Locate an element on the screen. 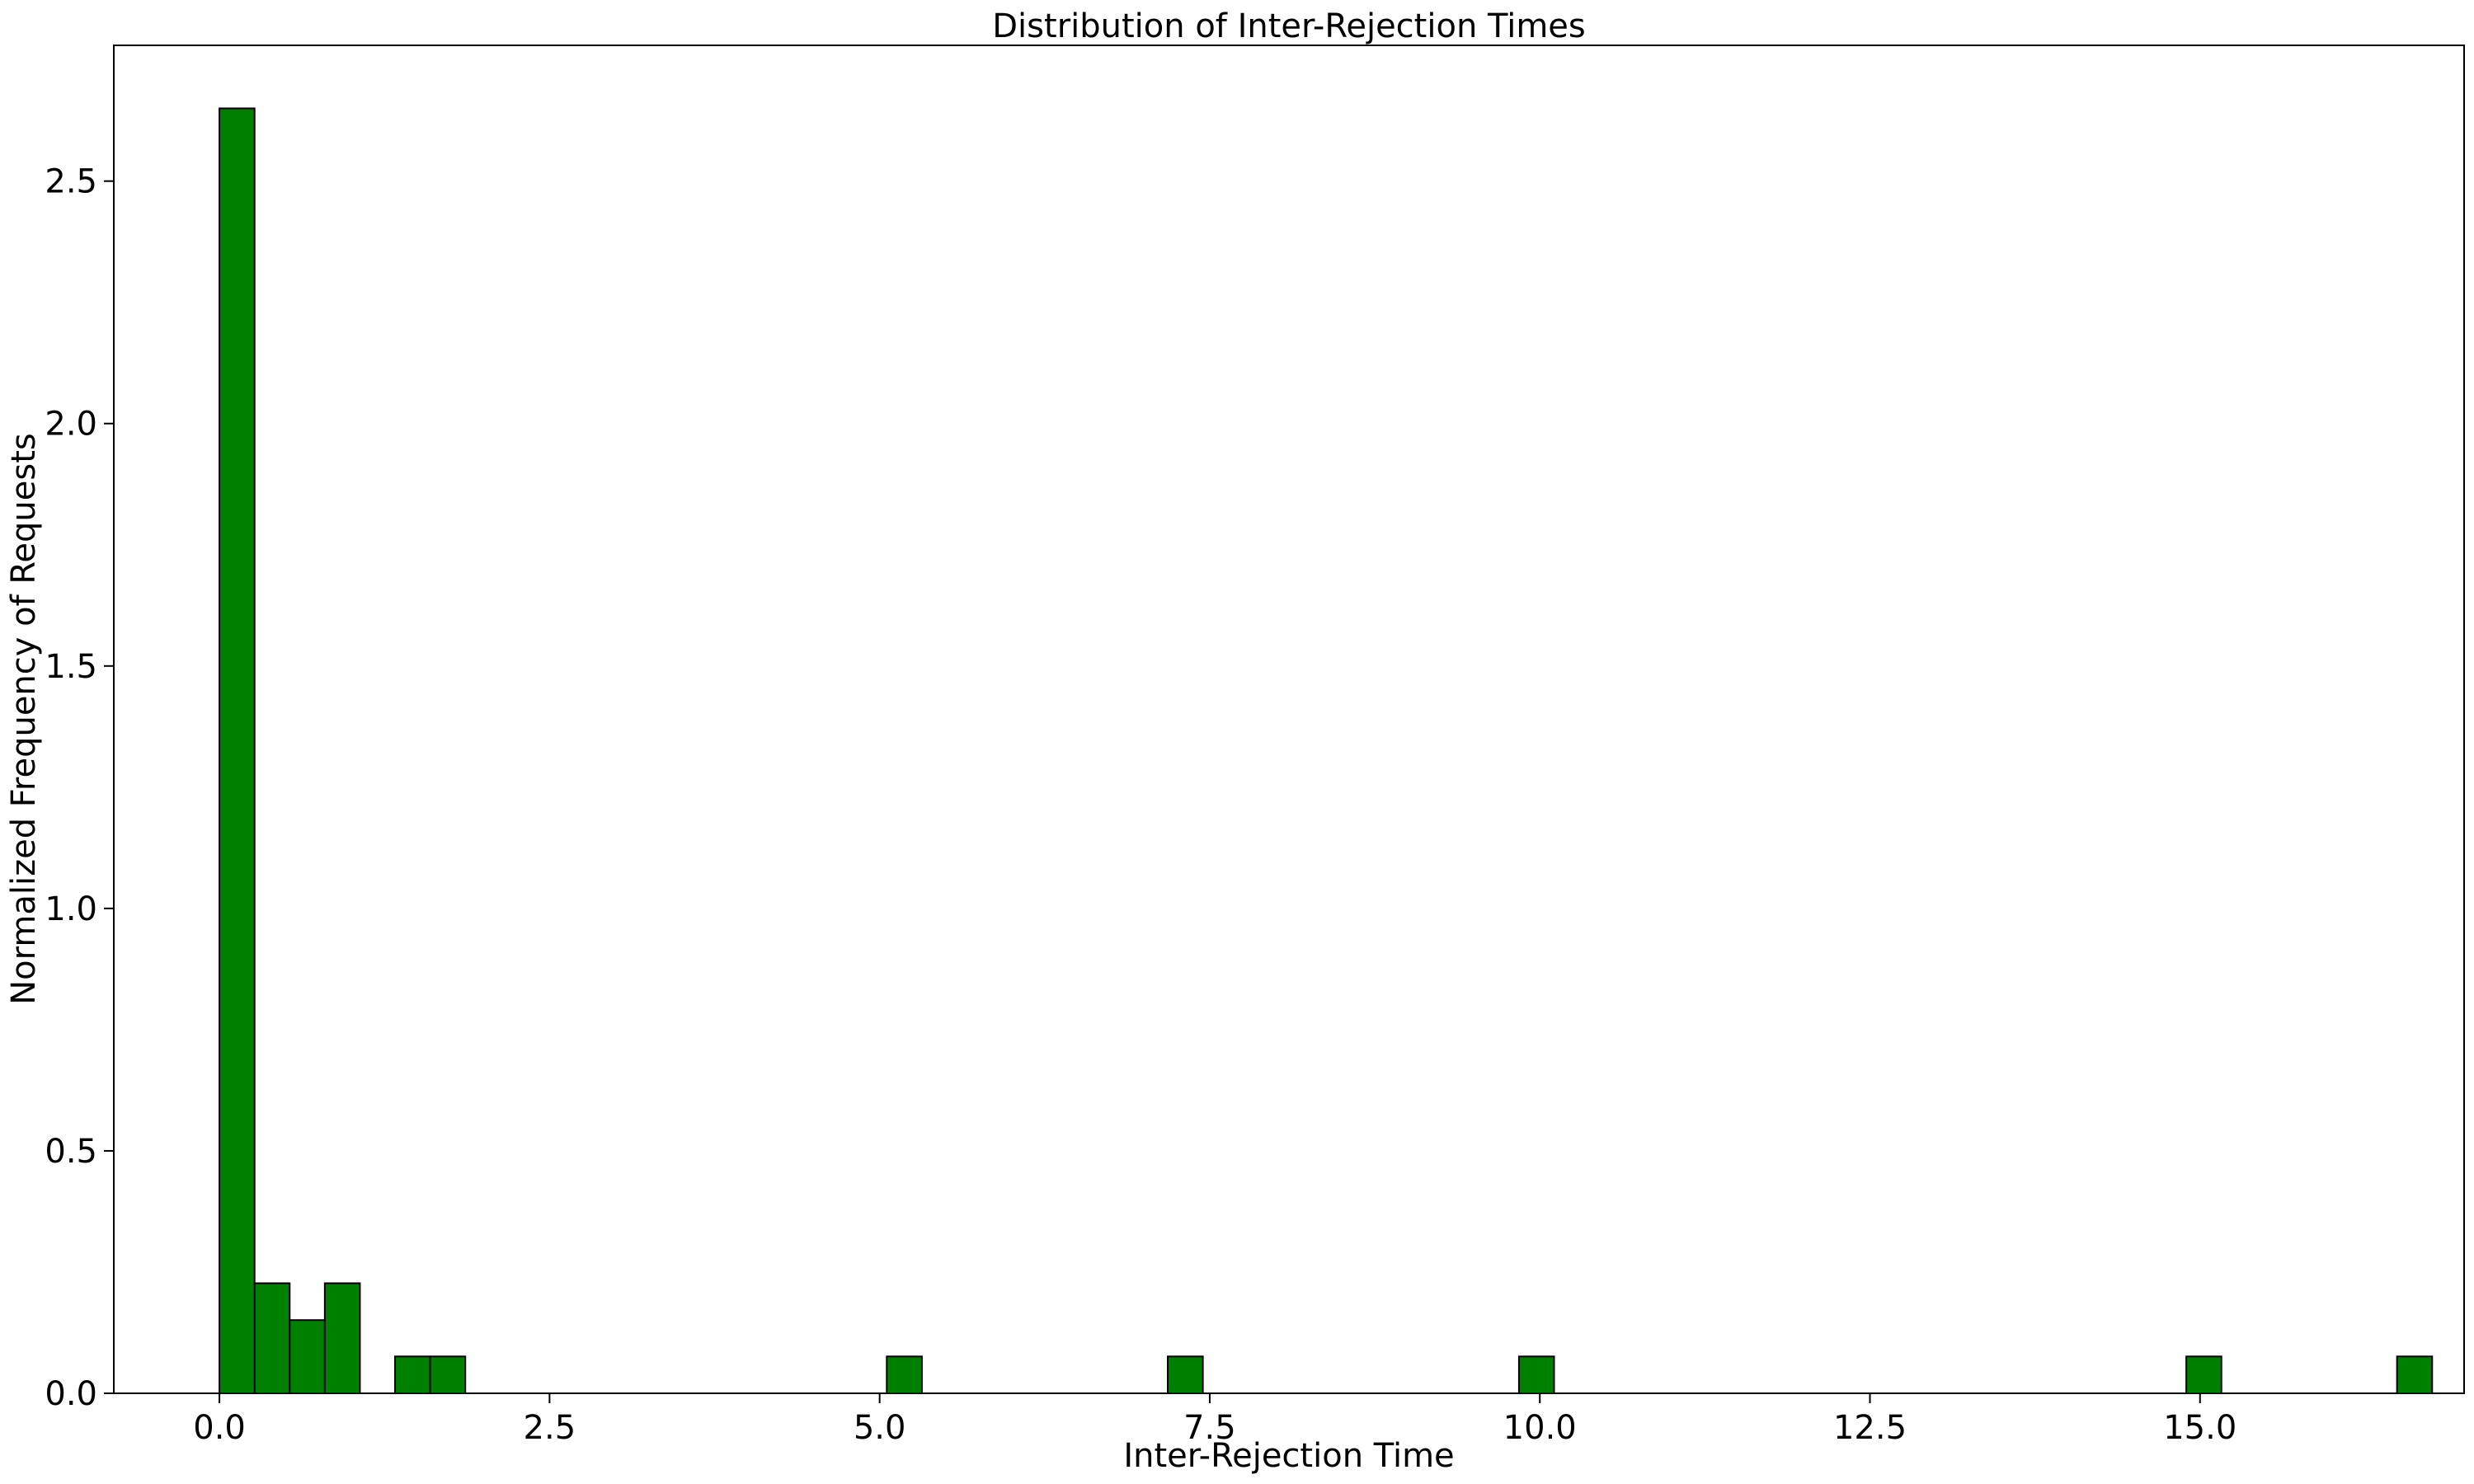 The image size is (2474, 1484). y-tick-label: 0.5 is located at coordinates (71, 1152).